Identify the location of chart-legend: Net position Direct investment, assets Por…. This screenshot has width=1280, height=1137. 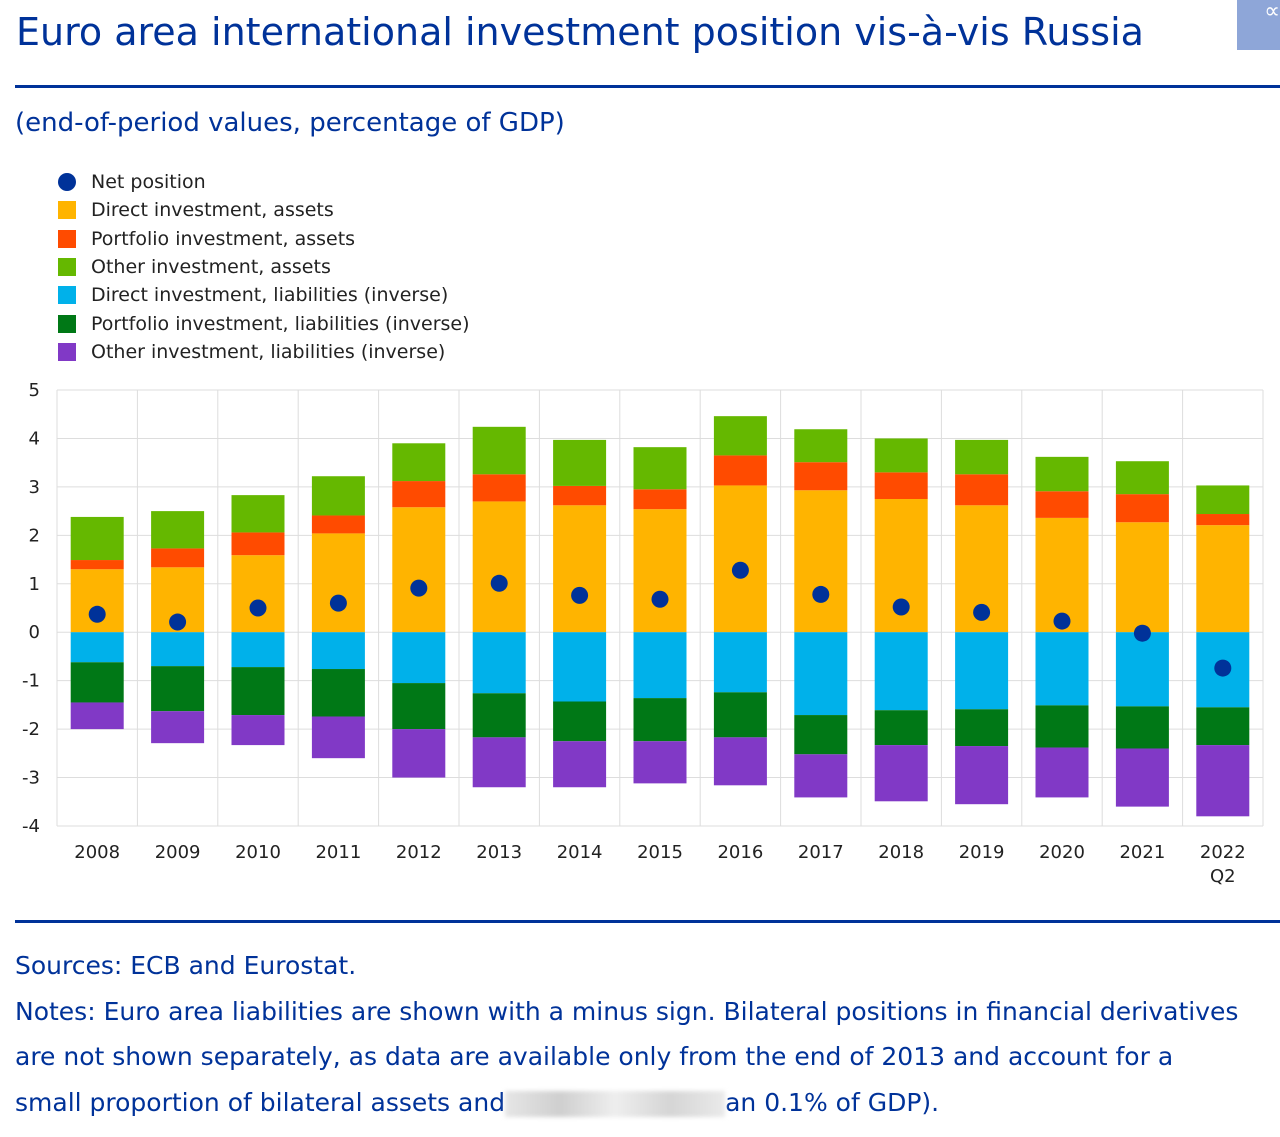
(264, 267).